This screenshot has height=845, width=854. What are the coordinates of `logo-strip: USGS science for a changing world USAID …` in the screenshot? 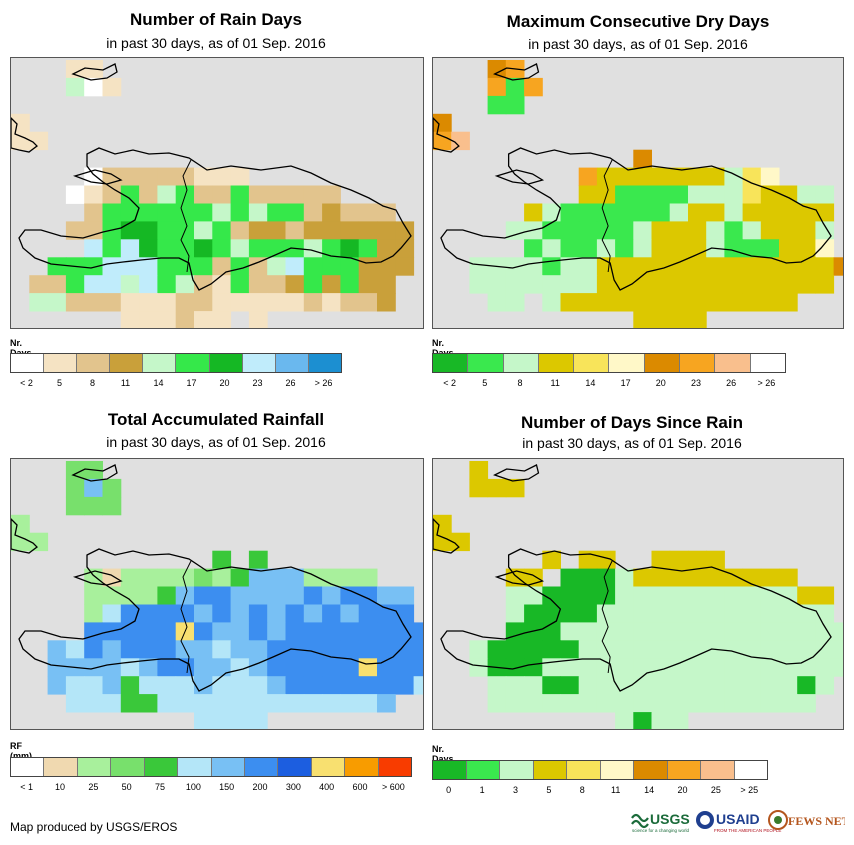 It's located at (740, 821).